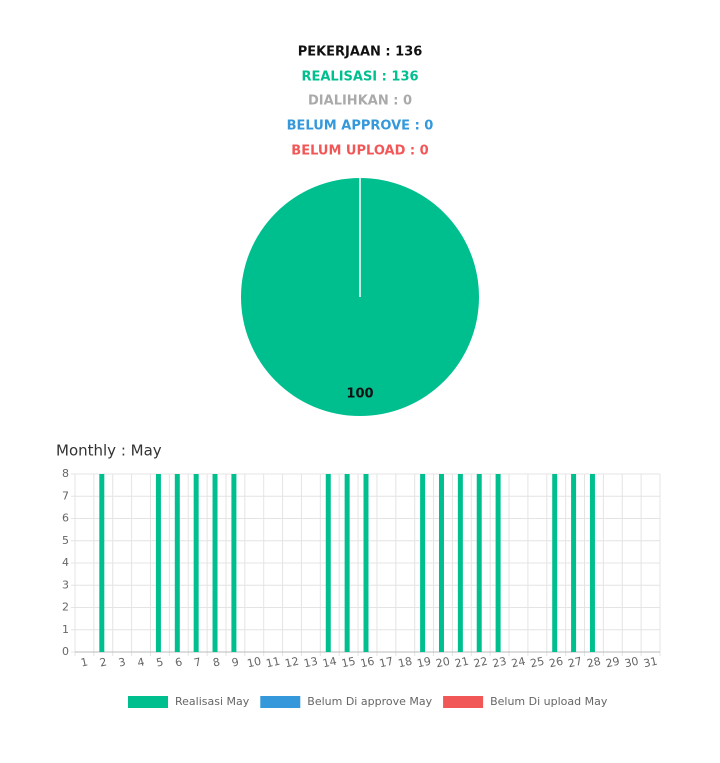  Describe the element at coordinates (386, 663) in the screenshot. I see `x-tick-label: 17` at that location.